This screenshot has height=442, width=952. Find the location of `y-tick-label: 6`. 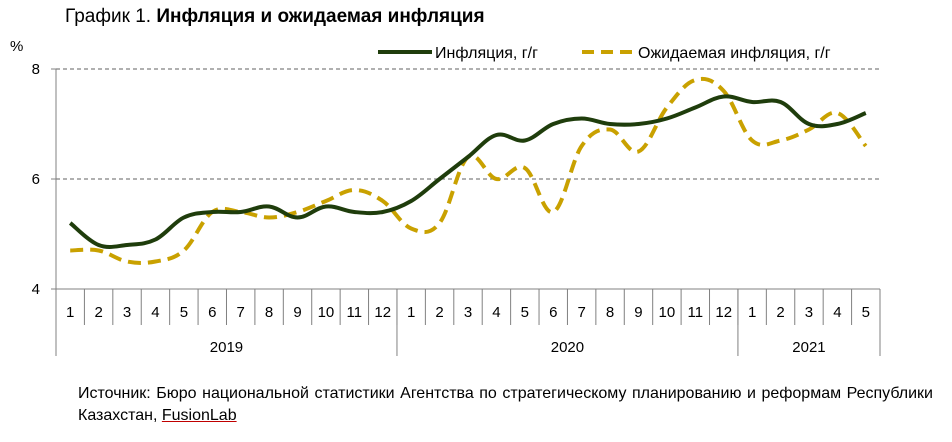

y-tick-label: 6 is located at coordinates (36, 179).